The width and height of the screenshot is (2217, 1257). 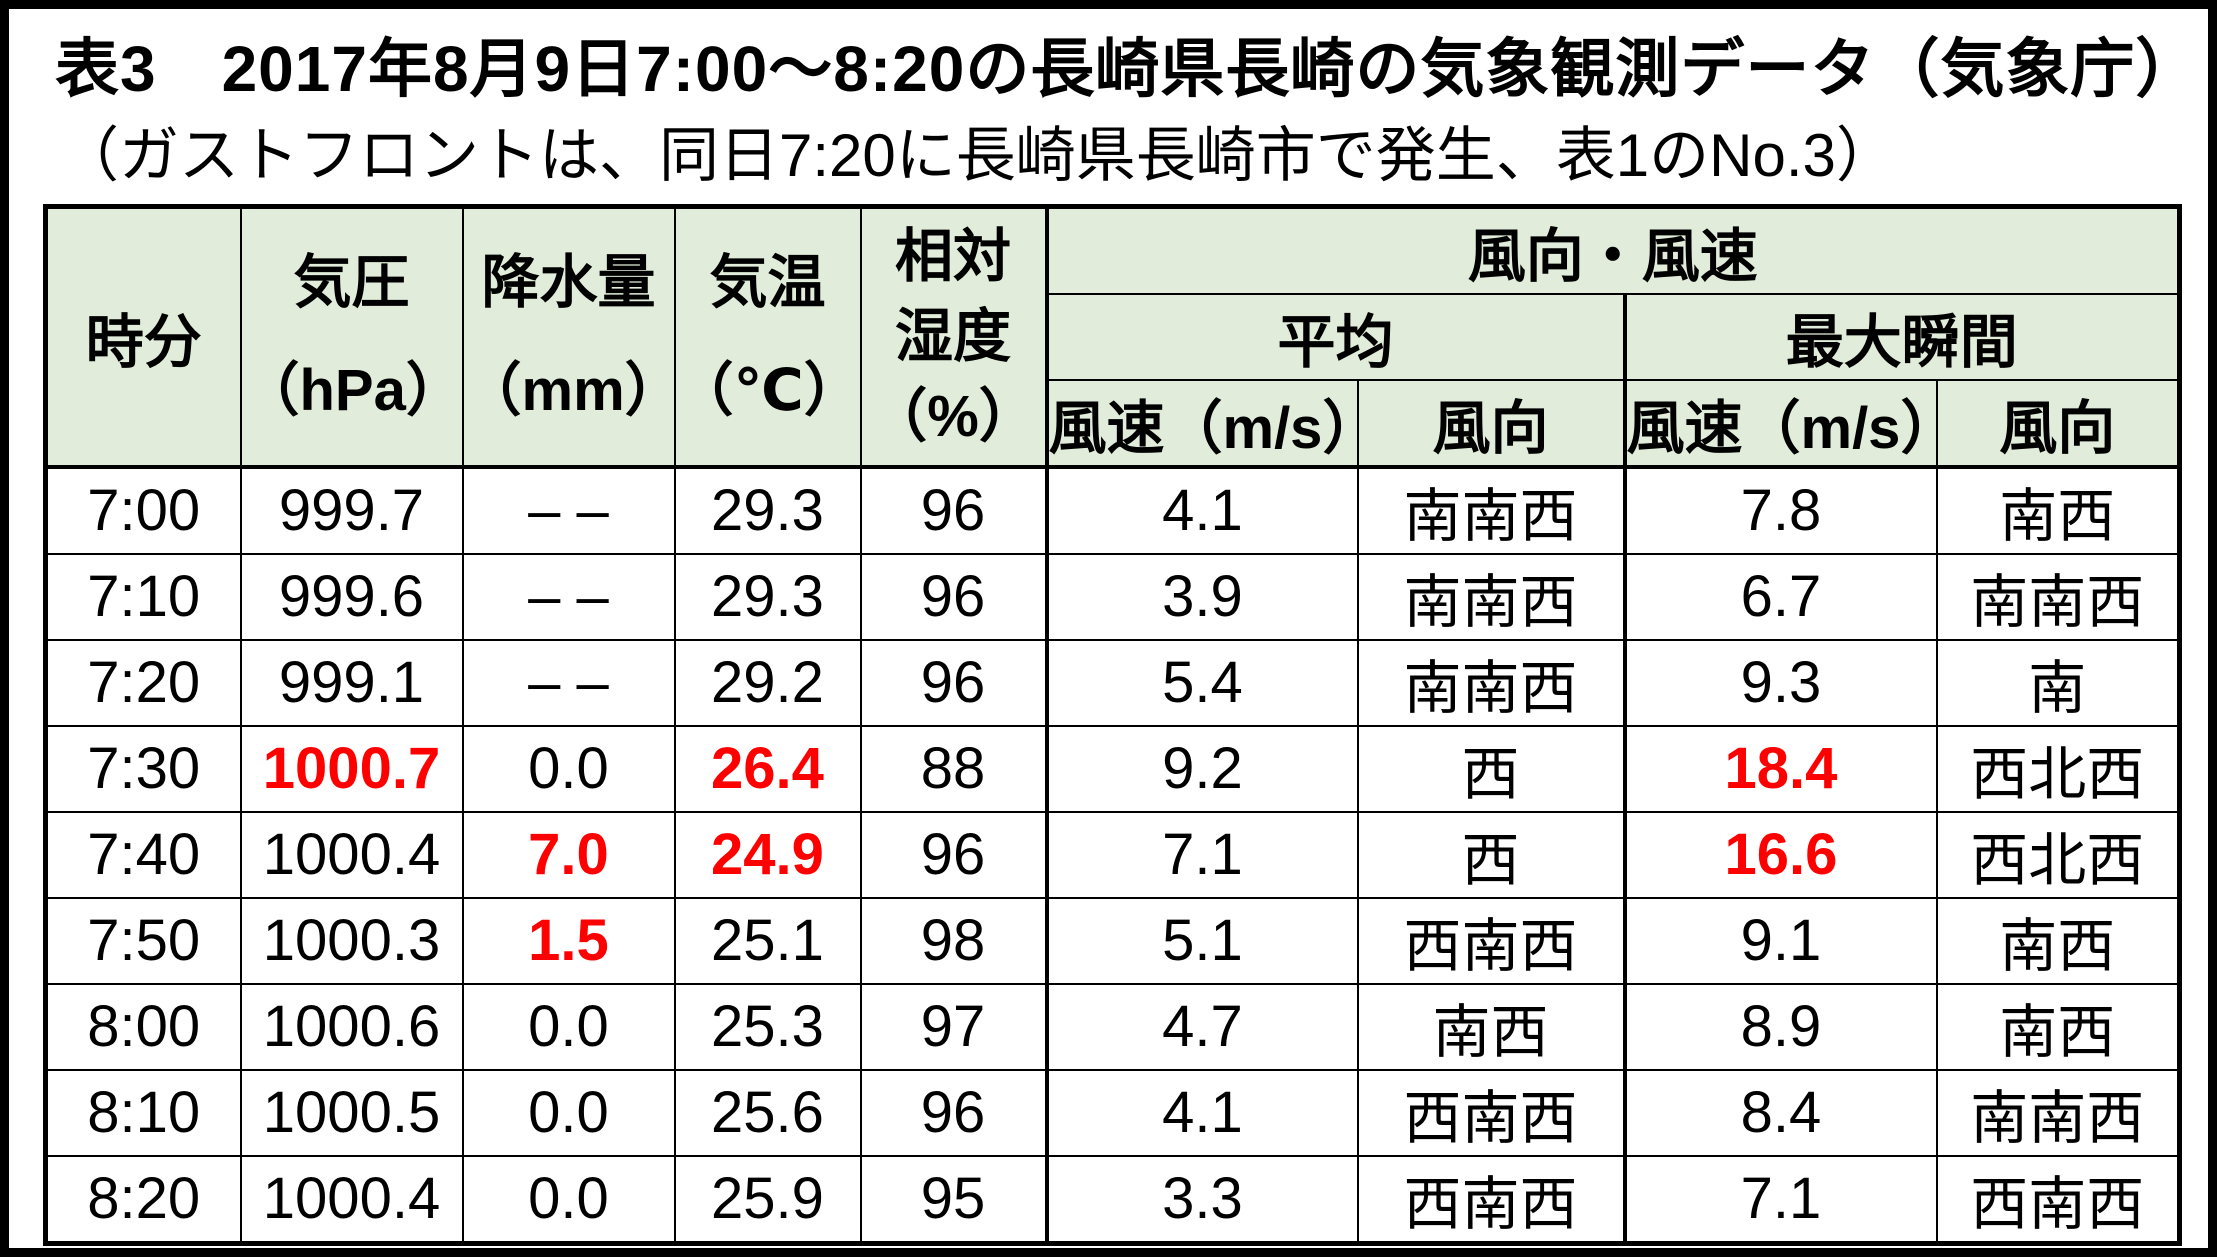 I want to click on header-avg-wind-direction: 風向, so click(x=1491, y=423).